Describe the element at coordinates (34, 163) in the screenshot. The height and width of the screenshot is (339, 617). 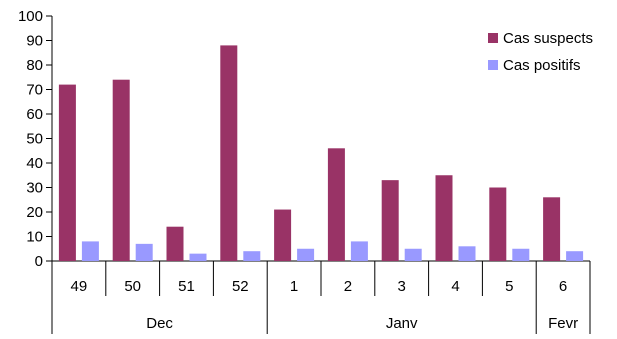
I see `y-tick-label: 40` at that location.